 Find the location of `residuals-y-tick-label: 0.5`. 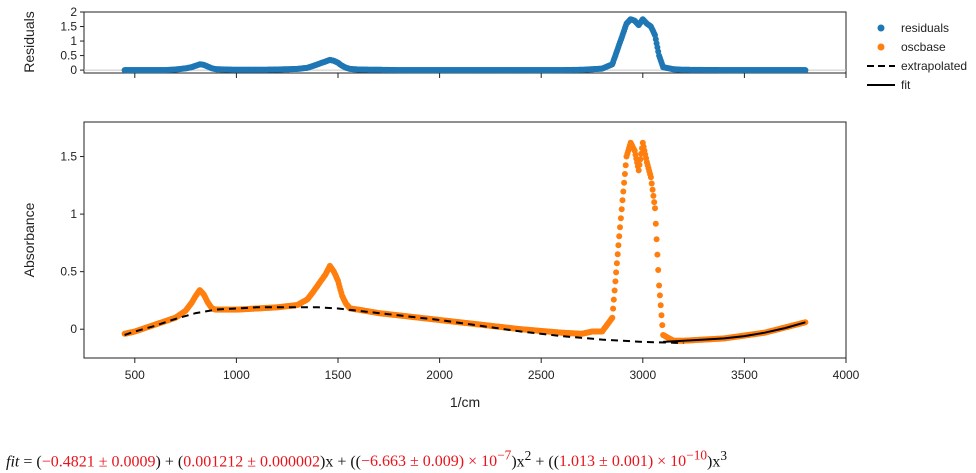

residuals-y-tick-label: 0.5 is located at coordinates (68, 56).